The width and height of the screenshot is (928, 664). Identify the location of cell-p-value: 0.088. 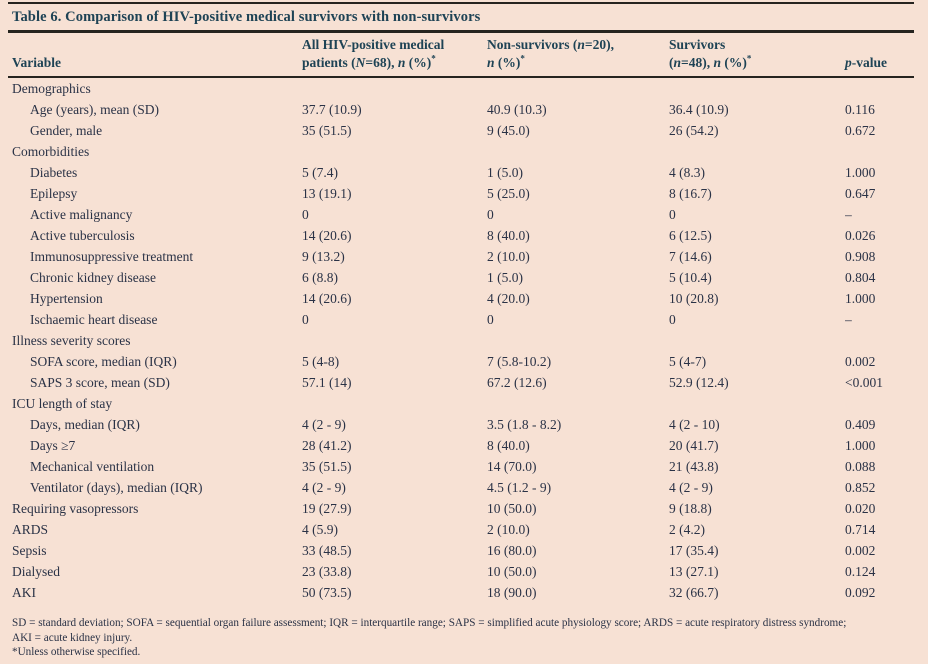
(860, 466).